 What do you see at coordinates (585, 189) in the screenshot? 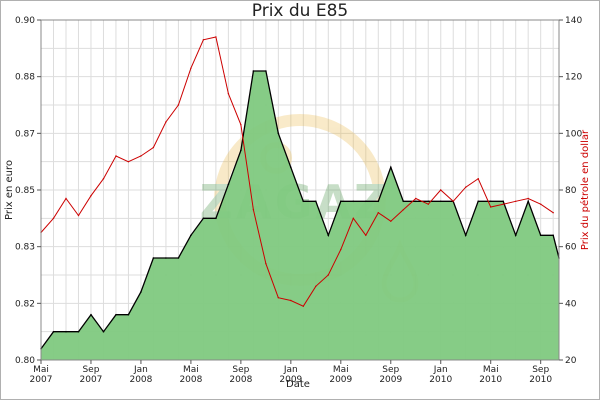
I see `right-axis-label: Prix du pétrole en dollar` at bounding box center [585, 189].